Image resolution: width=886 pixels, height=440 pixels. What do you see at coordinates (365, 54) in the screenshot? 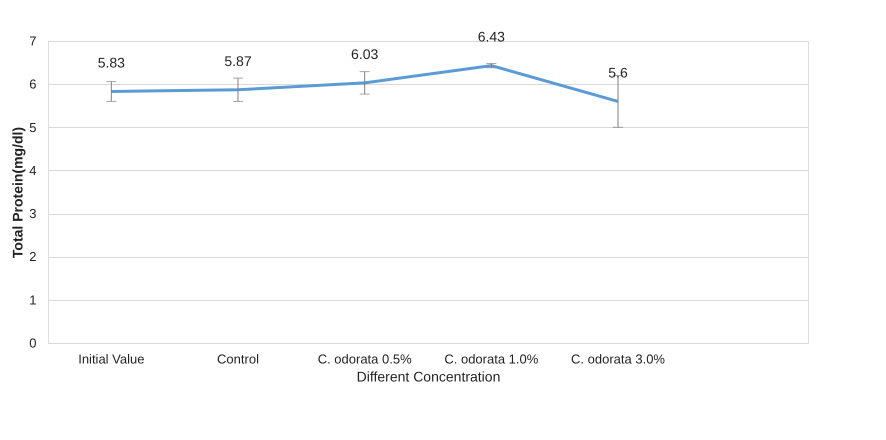
I see `data-label: 6.03` at bounding box center [365, 54].